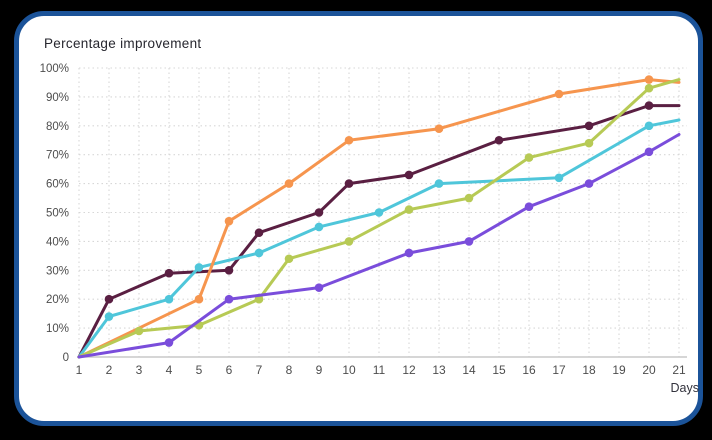 The image size is (712, 440). I want to click on x-tick-label: 4, so click(169, 370).